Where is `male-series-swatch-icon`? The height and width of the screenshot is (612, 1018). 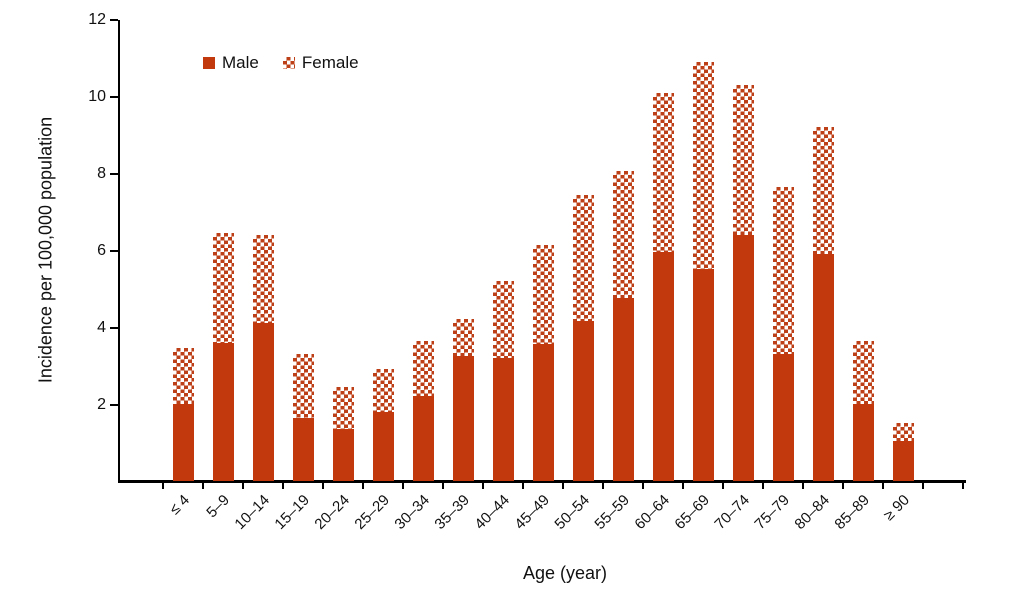 male-series-swatch-icon is located at coordinates (209, 63).